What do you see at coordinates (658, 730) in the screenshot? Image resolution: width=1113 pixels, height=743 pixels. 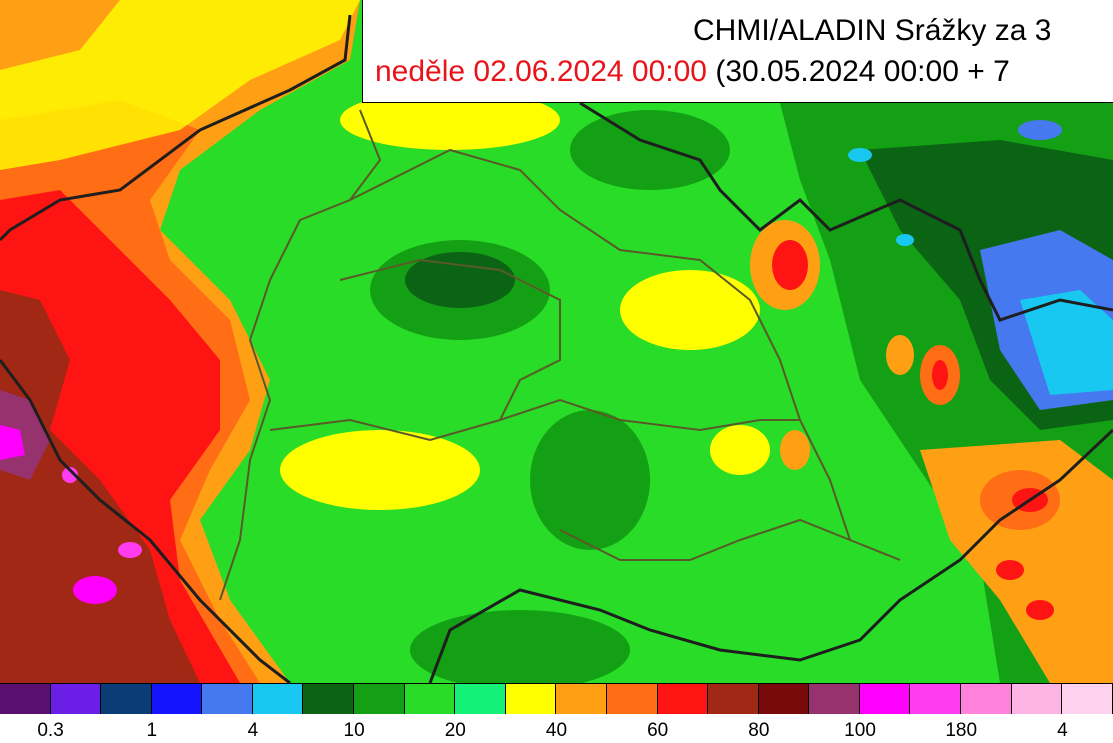 I see `legend-tick-label: 60` at bounding box center [658, 730].